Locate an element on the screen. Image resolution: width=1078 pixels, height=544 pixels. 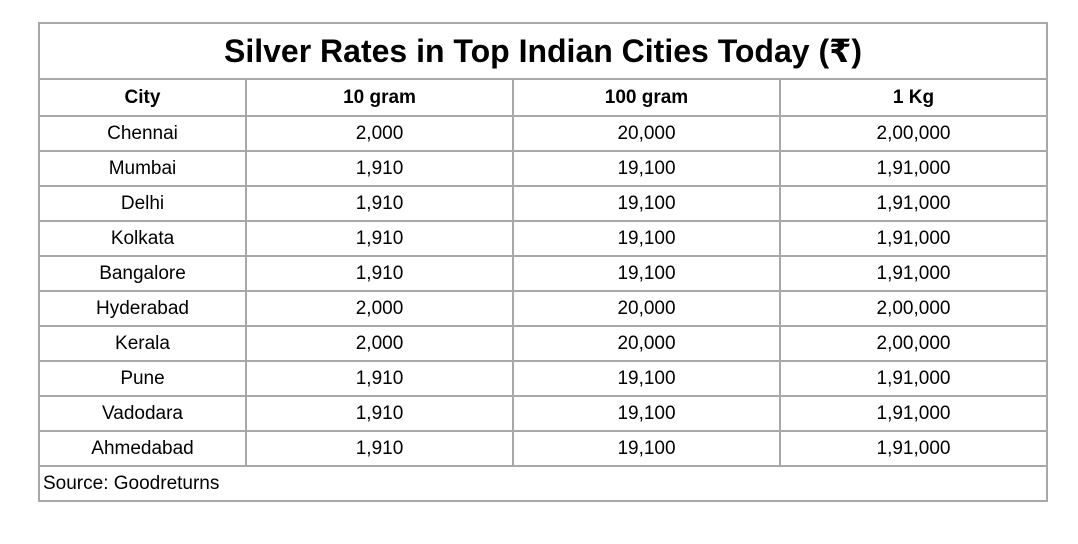
city-cell: Mumbai is located at coordinates (143, 168).